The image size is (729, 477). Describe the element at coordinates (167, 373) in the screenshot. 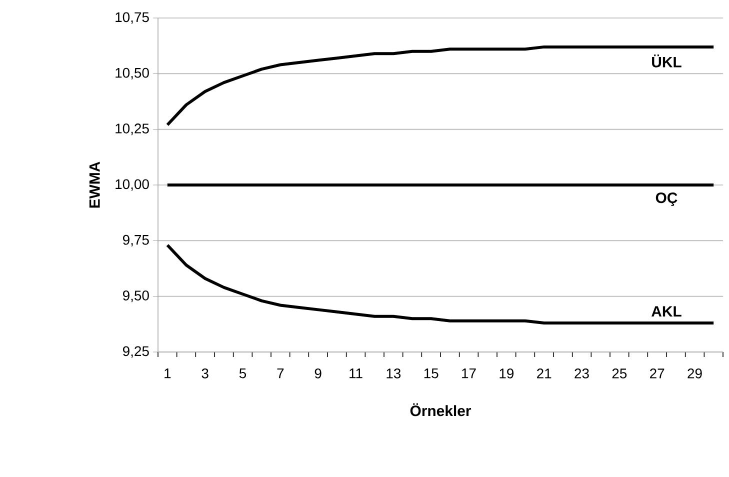

I see `x-tick-label: 1` at that location.